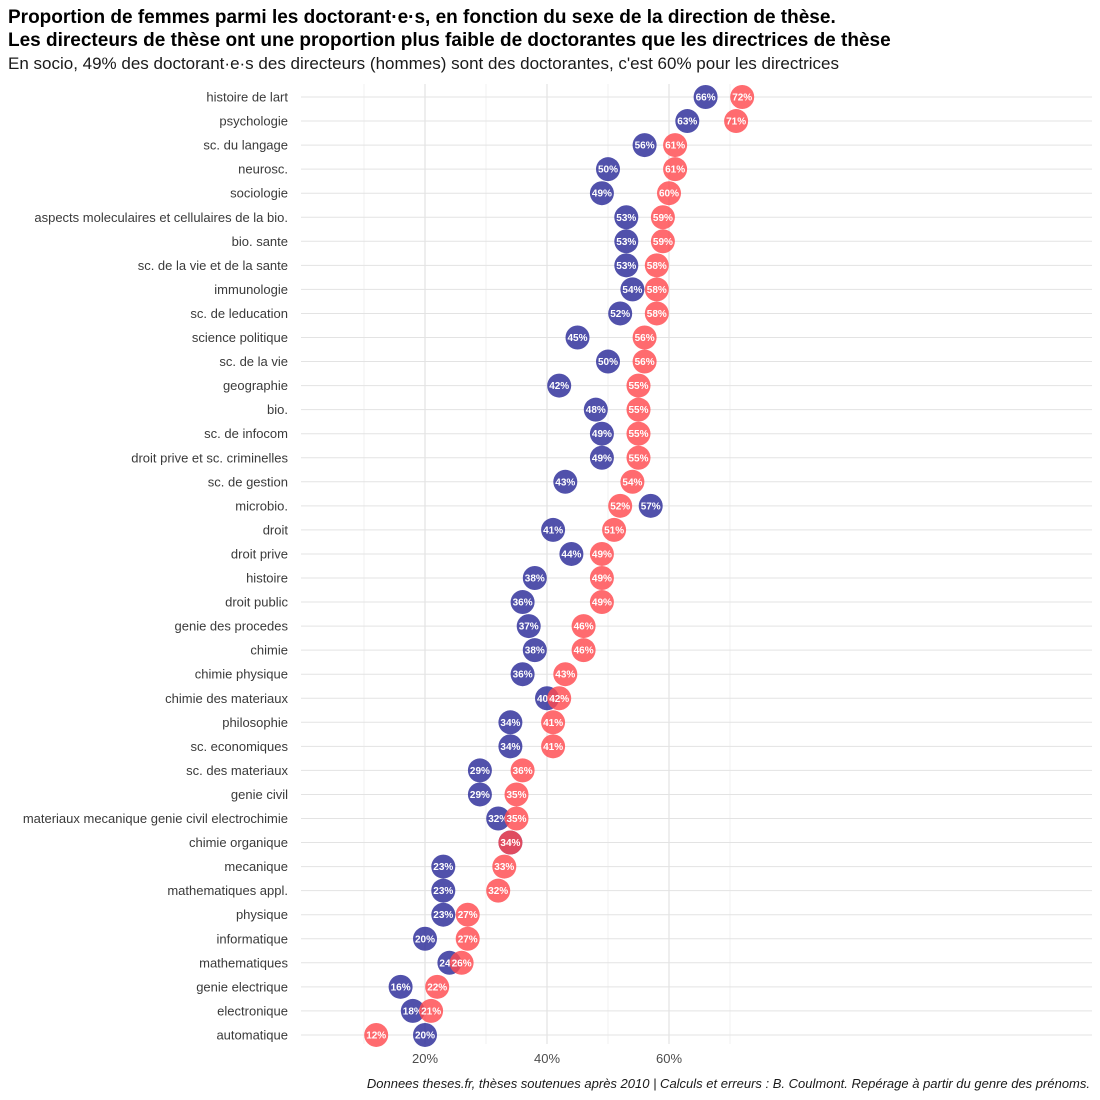  I want to click on category-label: geographie, so click(255, 385).